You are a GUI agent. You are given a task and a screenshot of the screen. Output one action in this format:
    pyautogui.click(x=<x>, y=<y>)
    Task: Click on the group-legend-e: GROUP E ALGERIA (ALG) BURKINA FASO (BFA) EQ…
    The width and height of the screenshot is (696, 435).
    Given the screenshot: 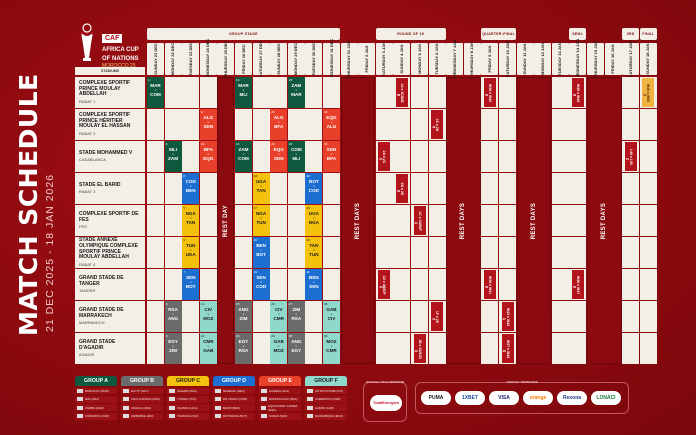 What is the action you would take?
    pyautogui.click(x=280, y=398)
    